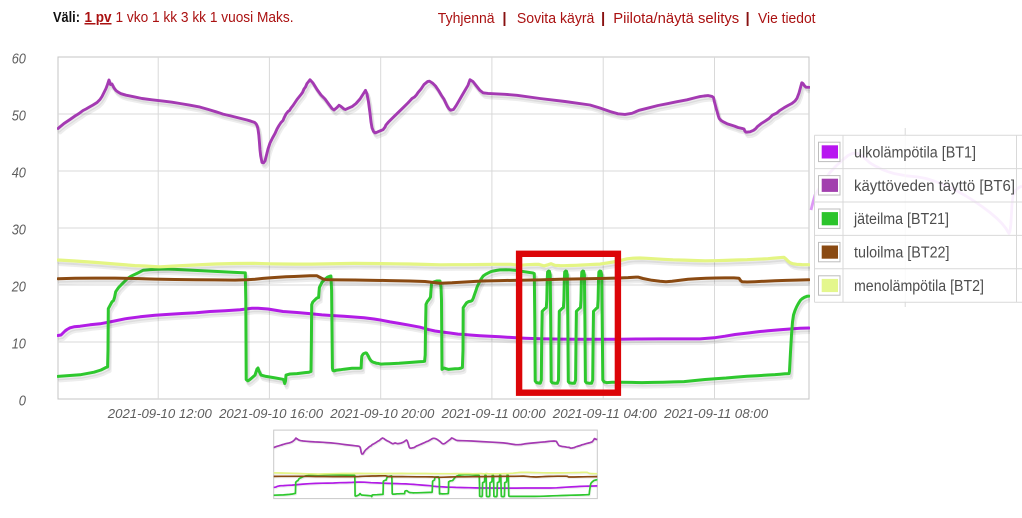  What do you see at coordinates (19, 116) in the screenshot?
I see `svg-text: 50` at bounding box center [19, 116].